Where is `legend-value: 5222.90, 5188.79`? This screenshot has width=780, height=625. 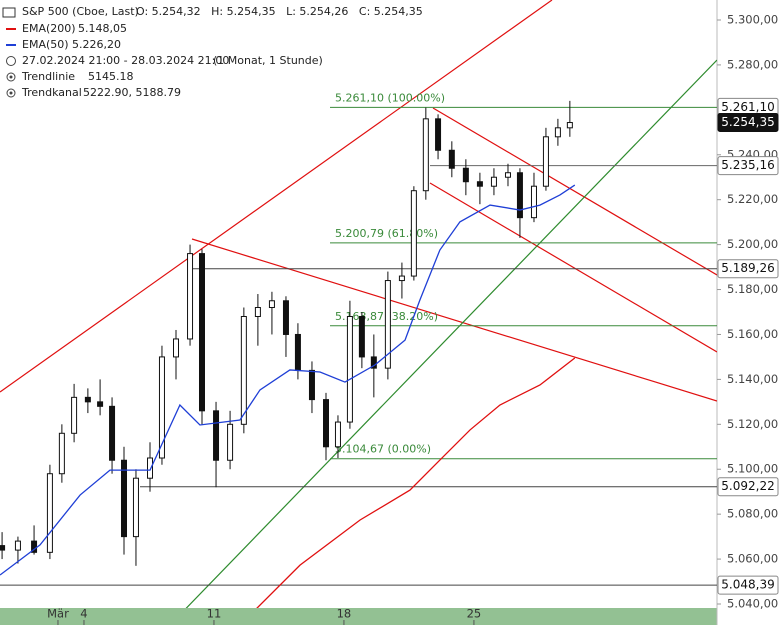
legend-value: 5222.90, 5188.79 is located at coordinates (132, 92).